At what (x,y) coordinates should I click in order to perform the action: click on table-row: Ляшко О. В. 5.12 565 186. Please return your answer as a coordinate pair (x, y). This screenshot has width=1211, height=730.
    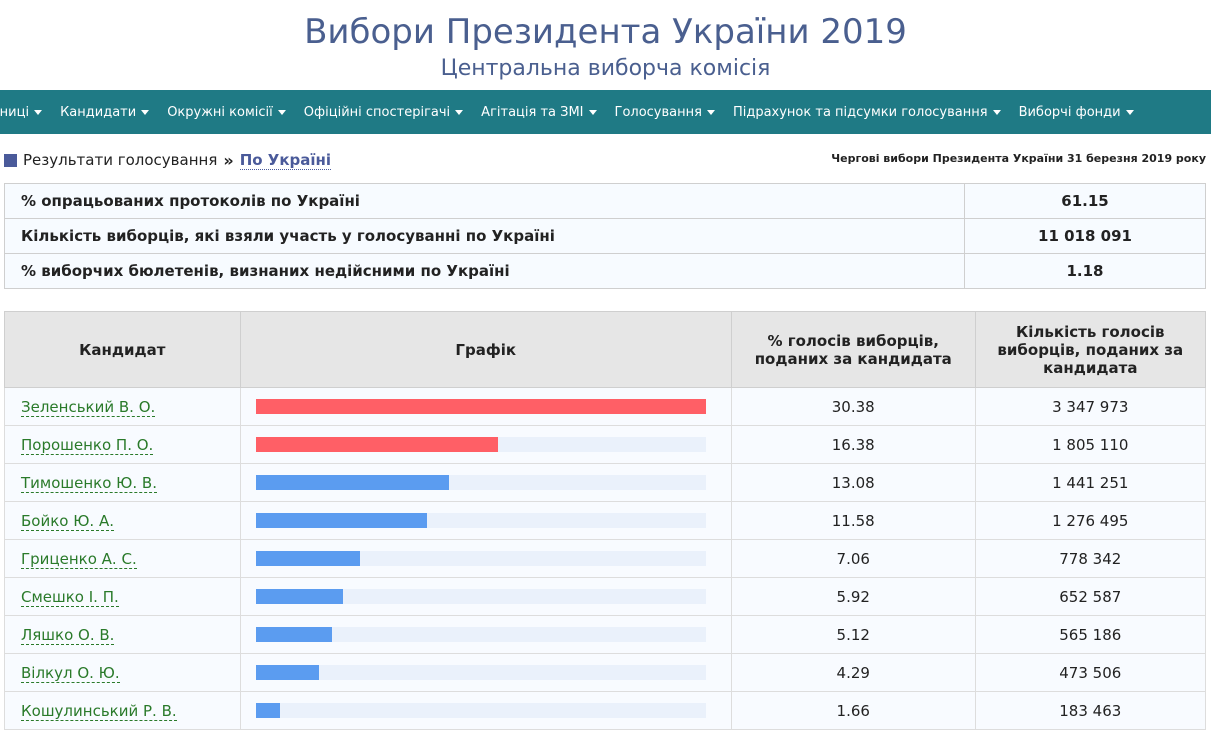
    Looking at the image, I should click on (605, 634).